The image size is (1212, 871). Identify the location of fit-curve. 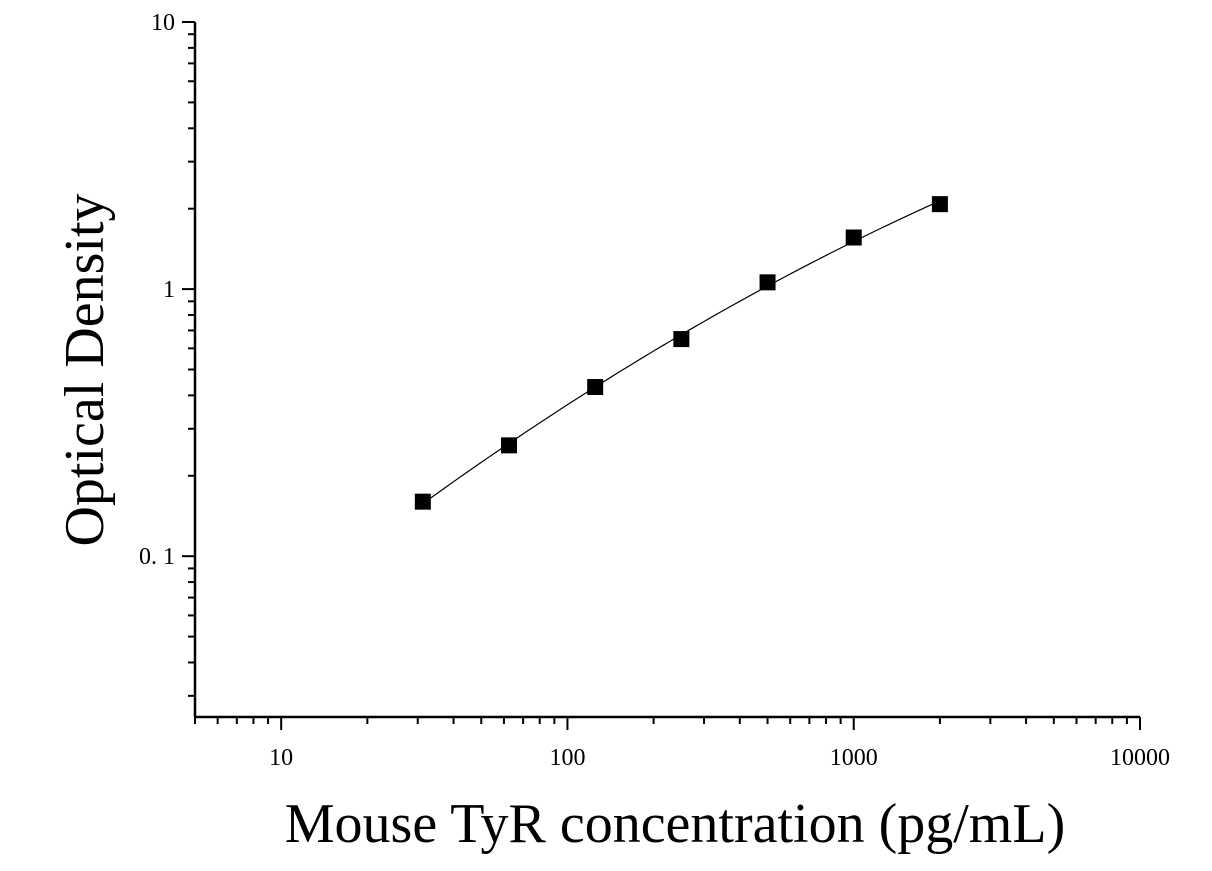
(681, 352).